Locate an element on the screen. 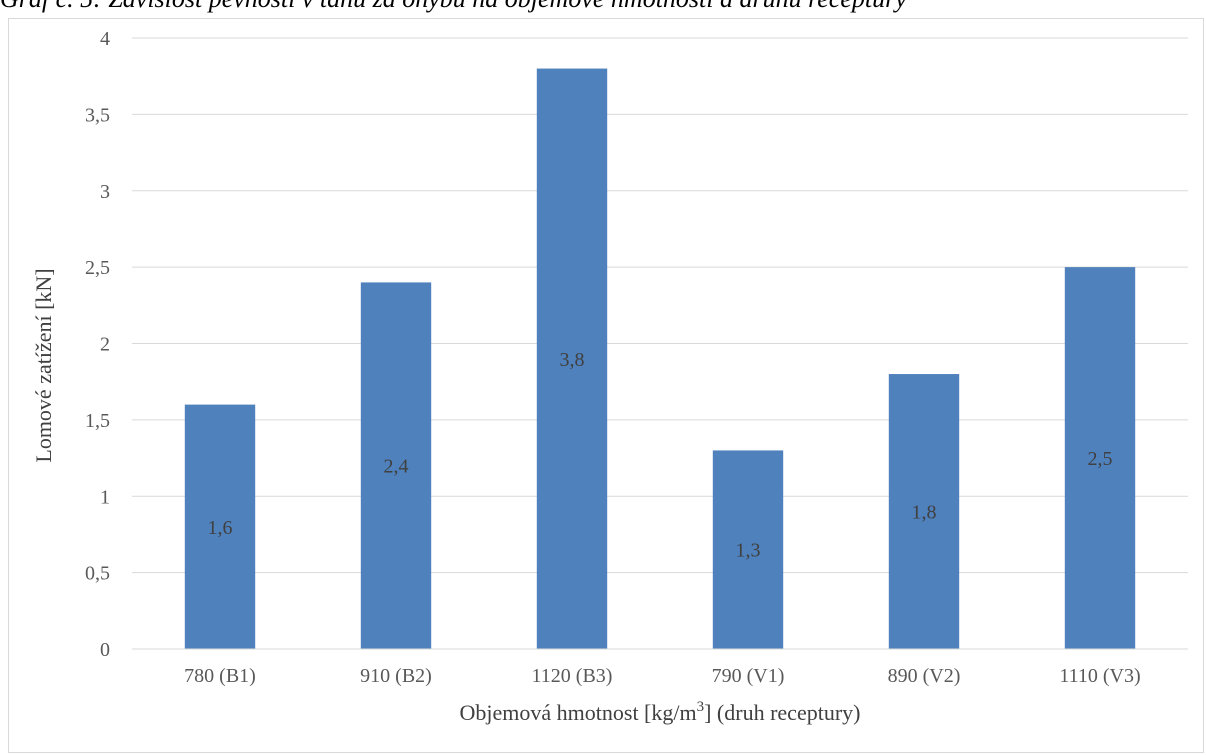 The width and height of the screenshot is (1206, 755). bar-value-label: 2,4 is located at coordinates (396, 467).